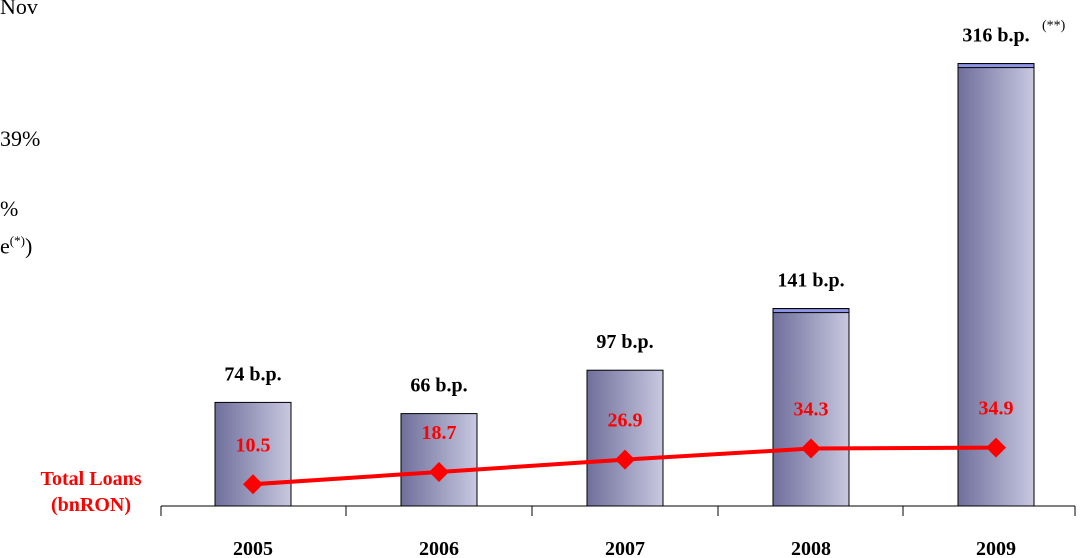 The image size is (1089, 558). I want to click on bar-label-2007: 97 b.p., so click(624, 342).